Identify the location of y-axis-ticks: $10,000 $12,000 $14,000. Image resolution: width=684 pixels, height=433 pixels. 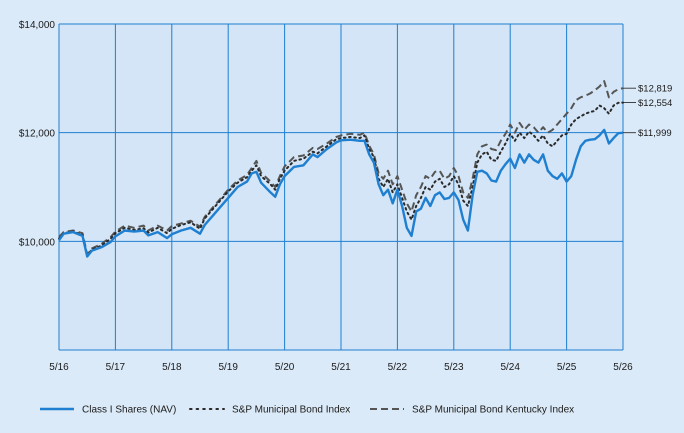
(37, 134).